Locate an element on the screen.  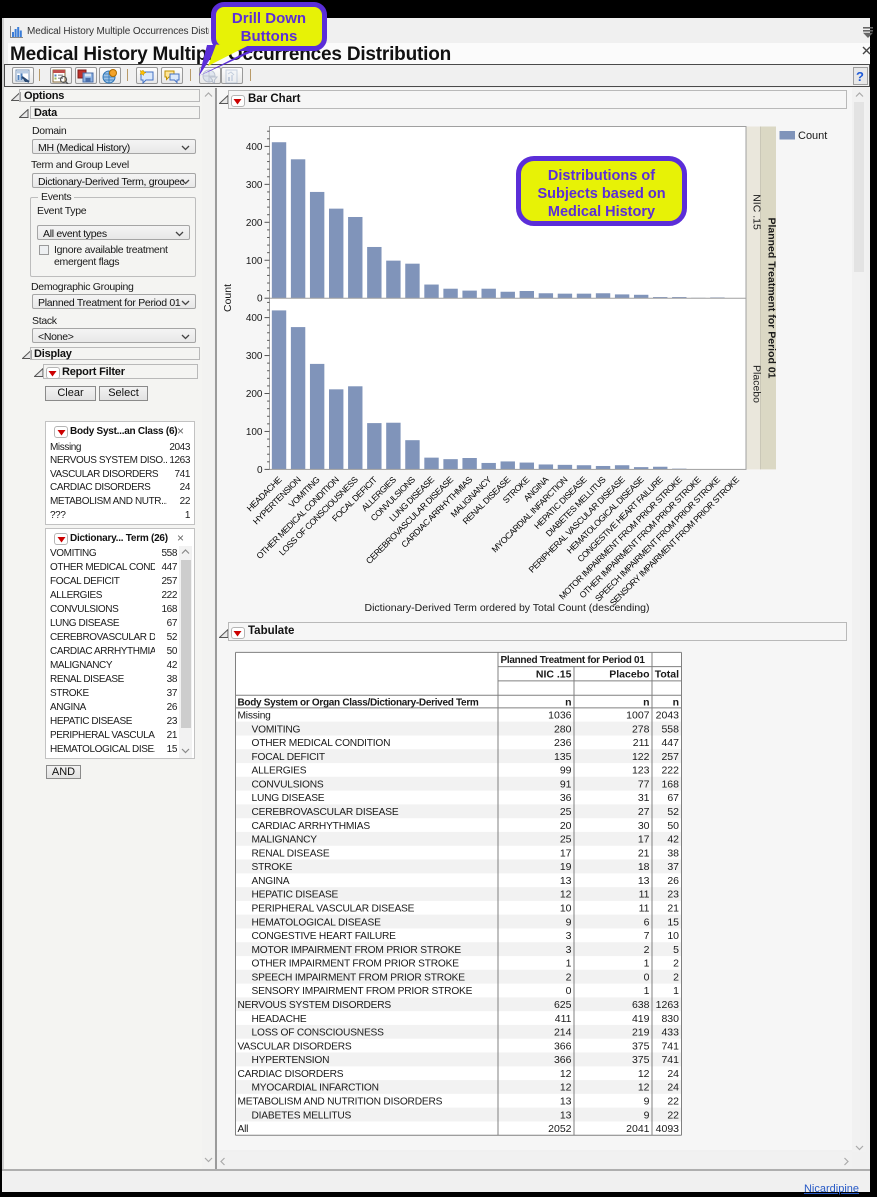
svg-text: 52 is located at coordinates (673, 812).